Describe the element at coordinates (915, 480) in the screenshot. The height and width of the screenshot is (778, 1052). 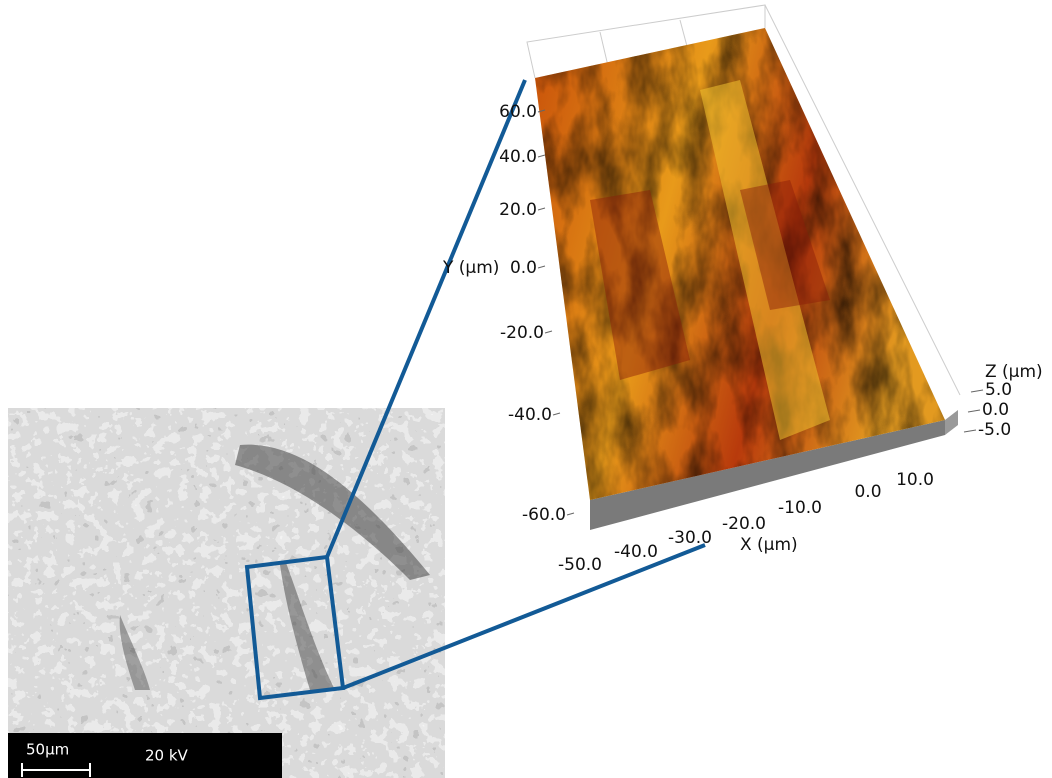
I see `x-tick-label: 10.0` at that location.